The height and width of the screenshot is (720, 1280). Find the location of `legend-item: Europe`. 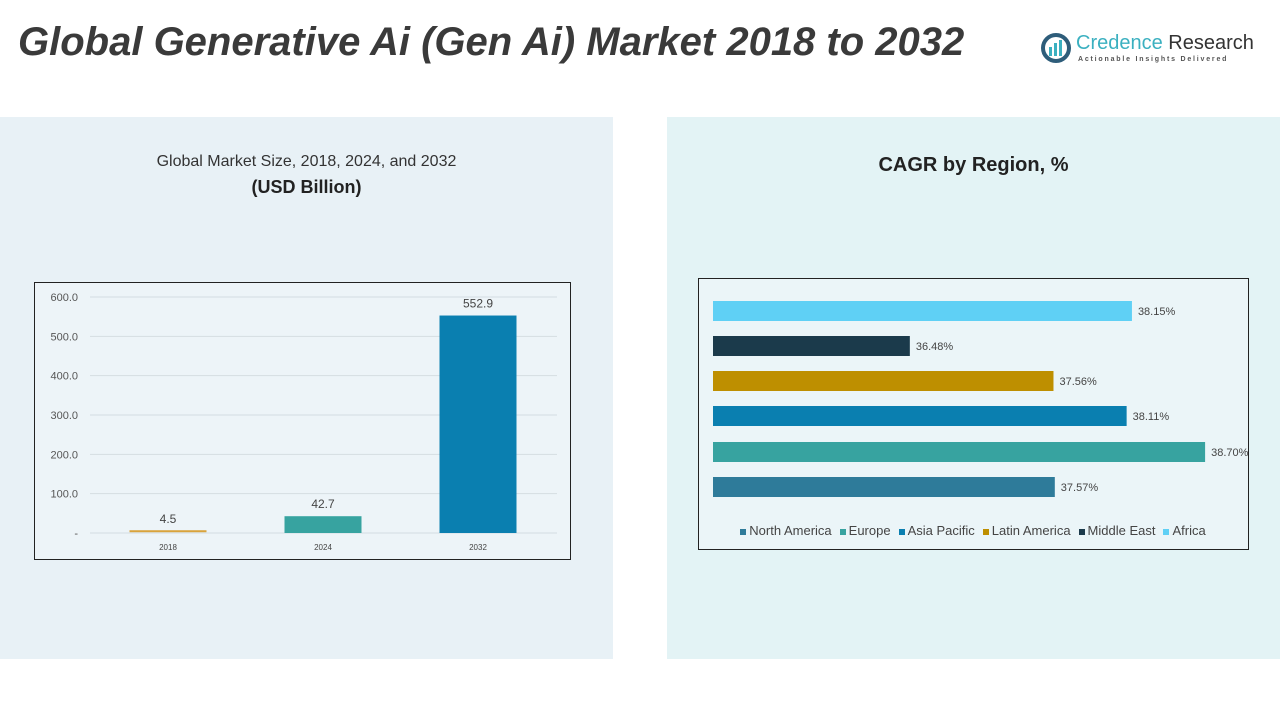

legend-item: Europe is located at coordinates (865, 530).